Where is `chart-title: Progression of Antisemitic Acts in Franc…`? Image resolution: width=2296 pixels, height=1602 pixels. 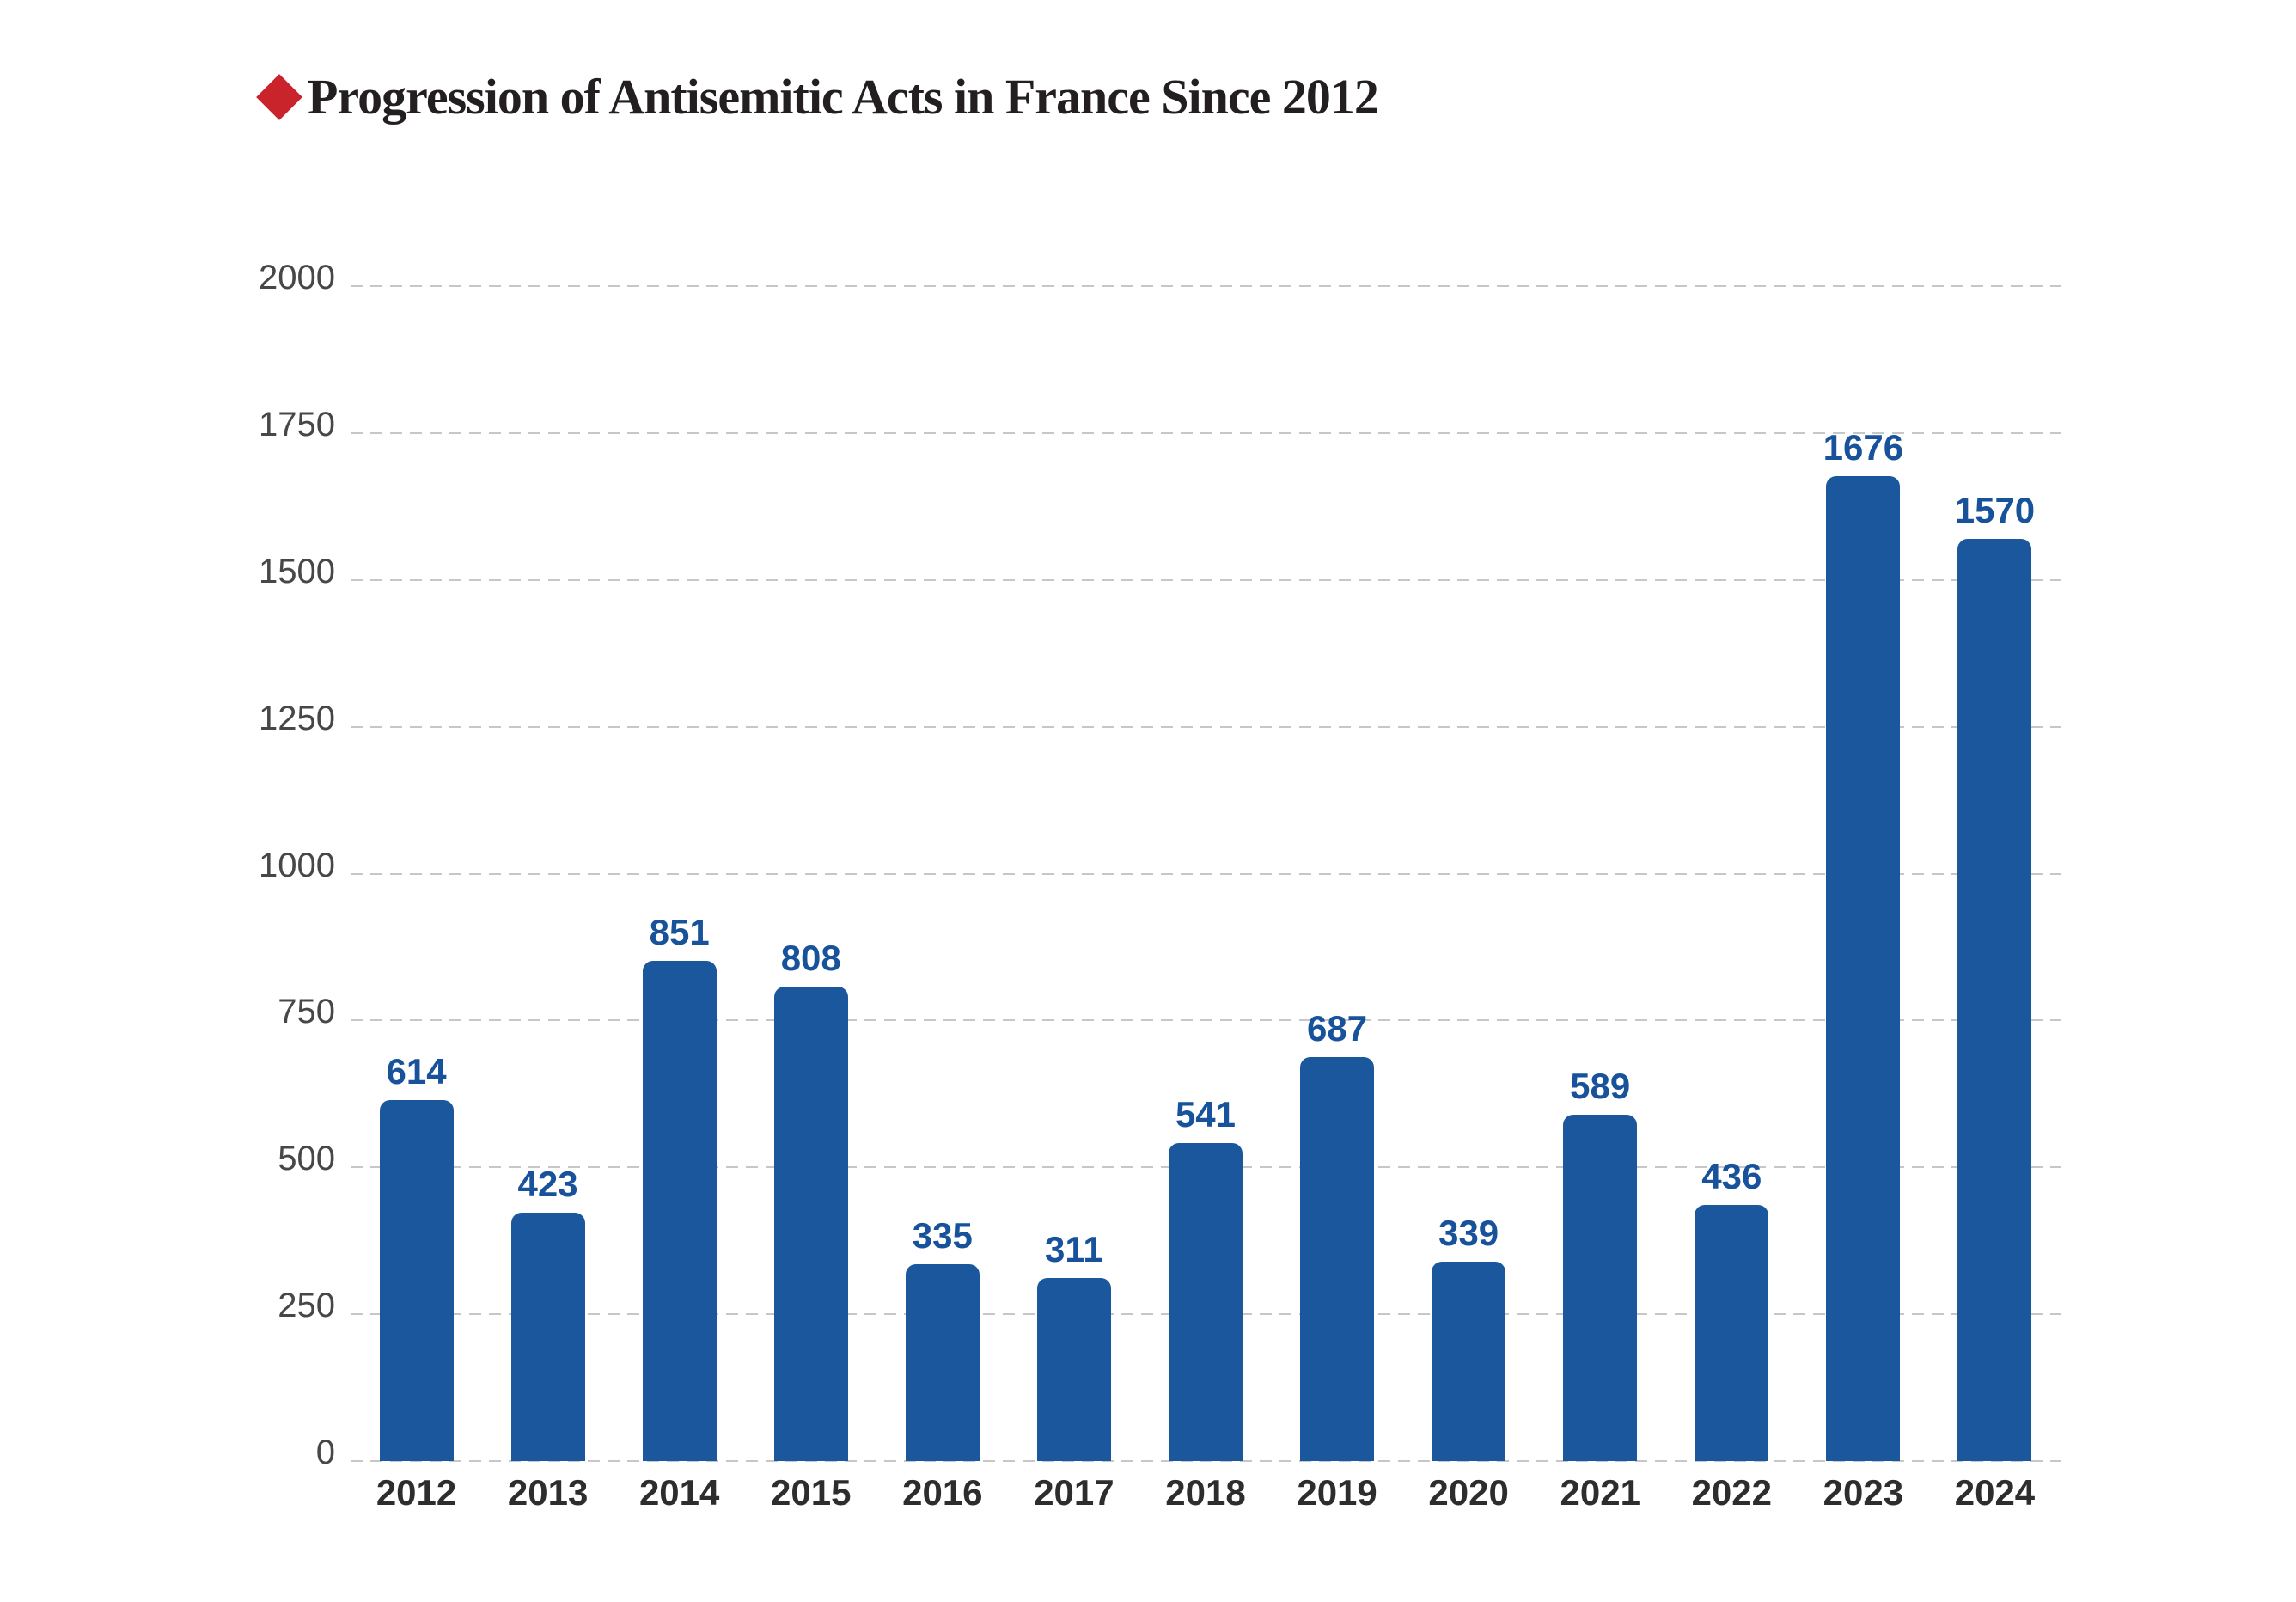
chart-title: Progression of Antisemitic Acts in Franc… is located at coordinates (843, 97).